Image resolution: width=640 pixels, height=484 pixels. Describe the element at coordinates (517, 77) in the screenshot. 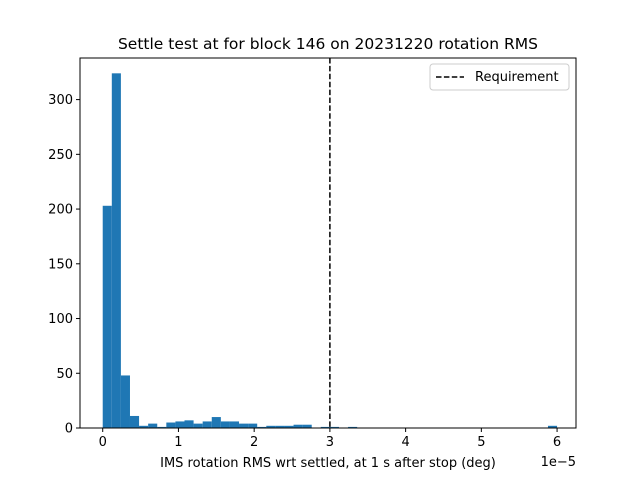

I see `legend-label: Requirement` at that location.